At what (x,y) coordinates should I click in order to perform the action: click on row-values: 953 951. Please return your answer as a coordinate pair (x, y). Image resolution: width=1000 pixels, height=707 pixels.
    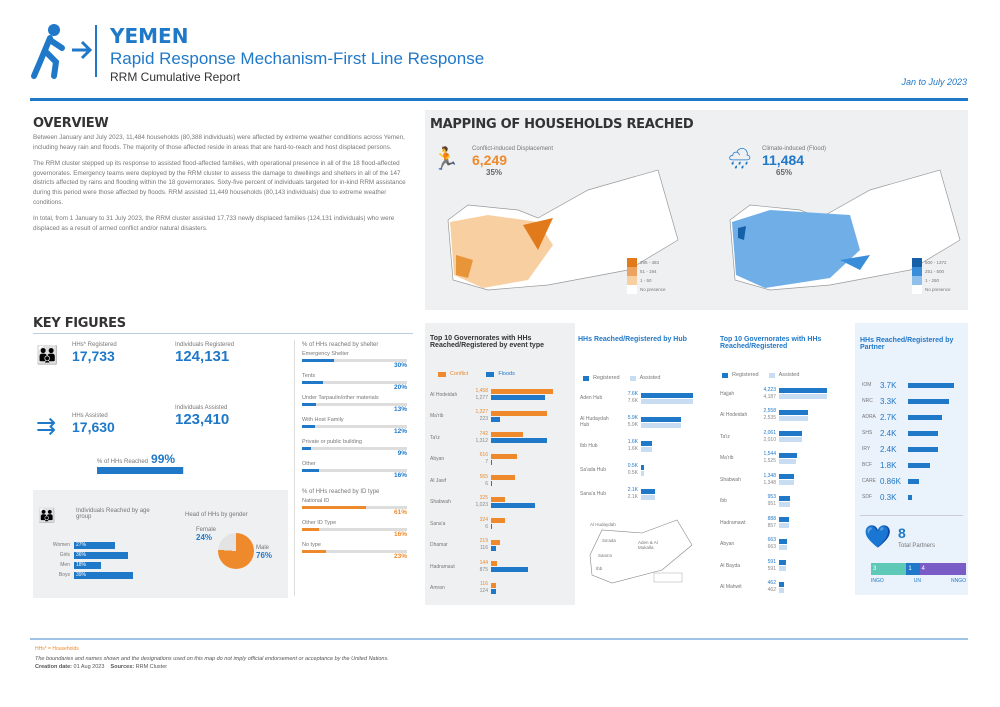
    Looking at the image, I should click on (766, 501).